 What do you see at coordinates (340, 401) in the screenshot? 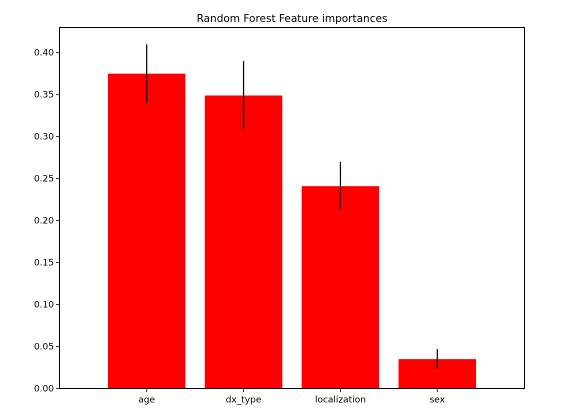
I see `x-tick-label-localization: localization` at bounding box center [340, 401].